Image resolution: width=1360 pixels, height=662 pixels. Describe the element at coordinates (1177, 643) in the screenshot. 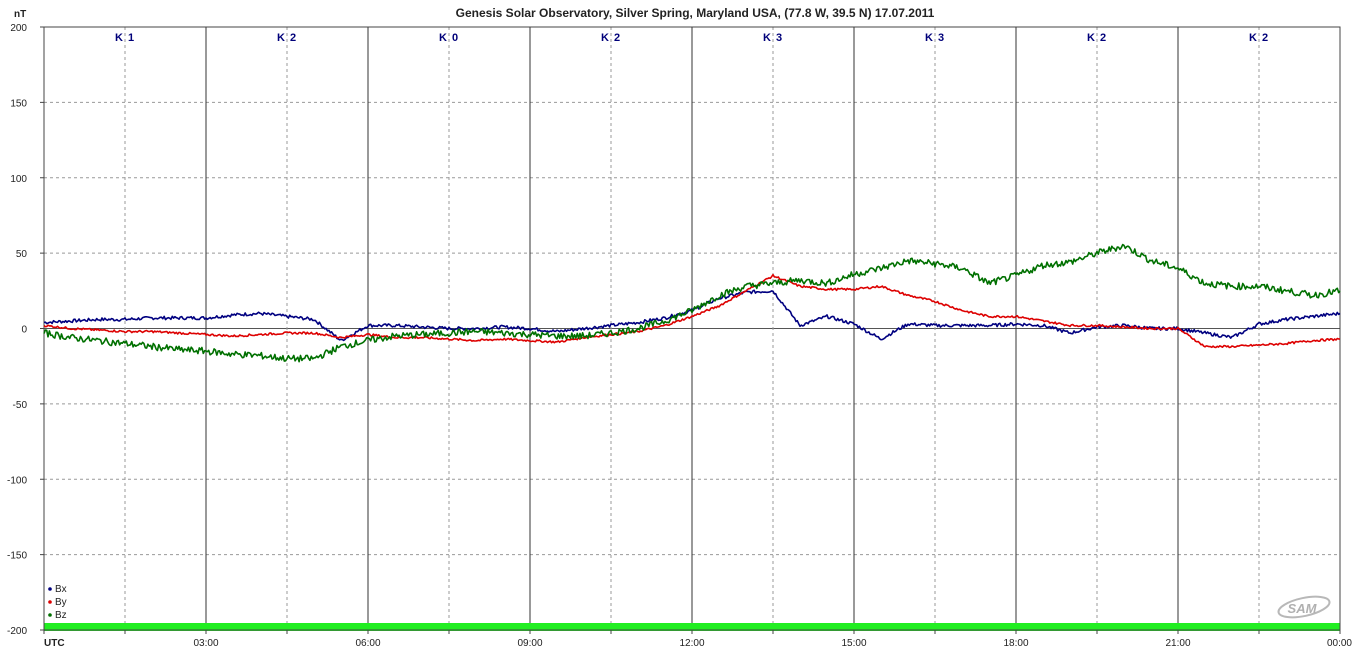

I see `x-tick-label: 21:00` at that location.